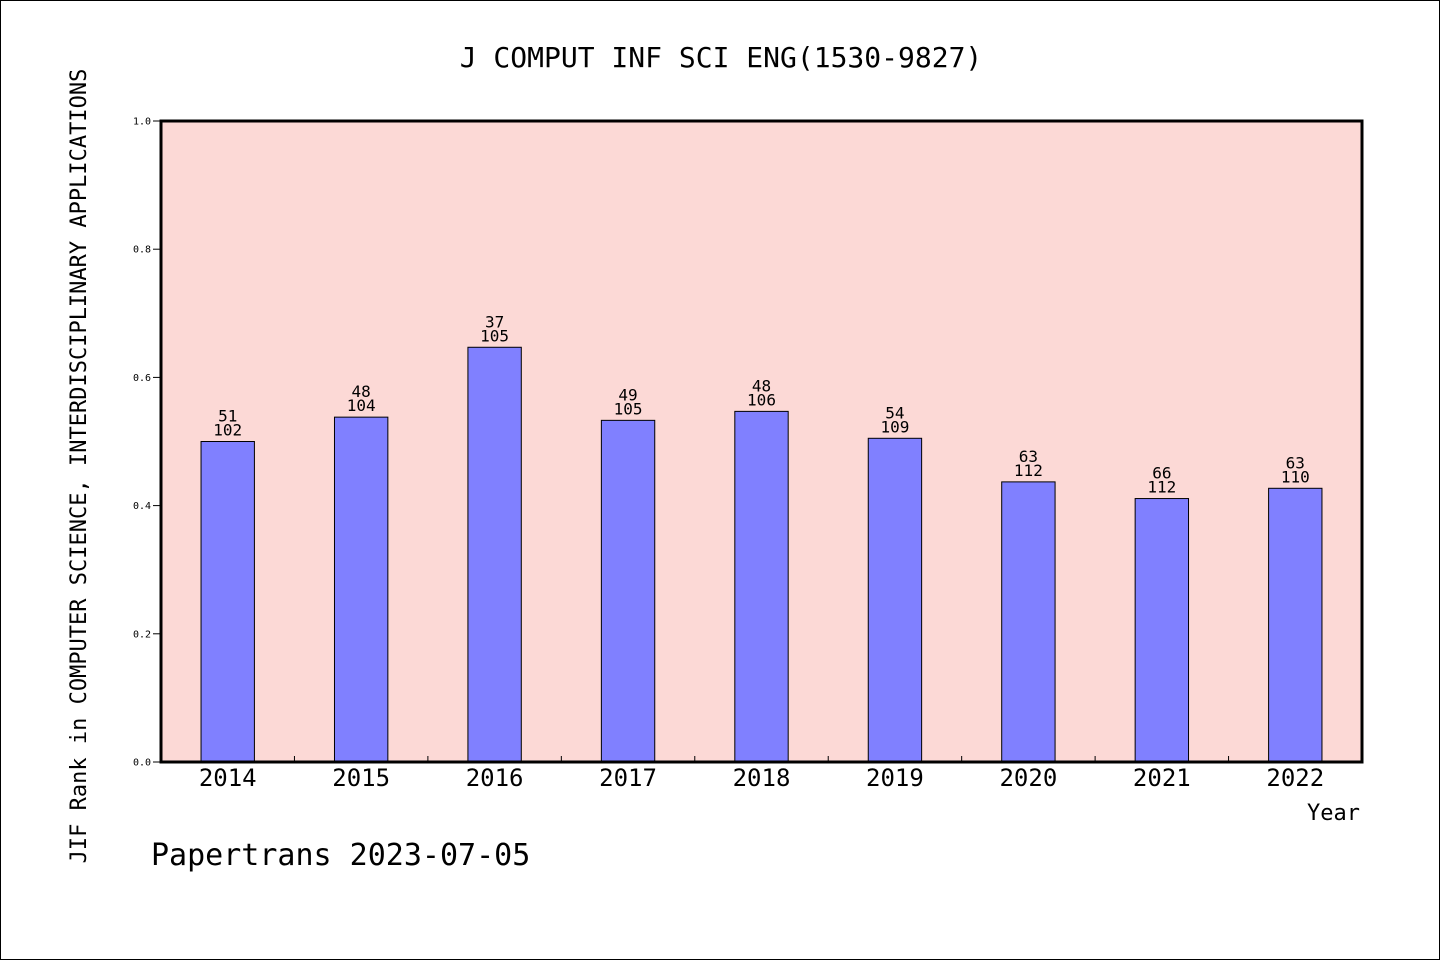  I want to click on y-tick-label: 0.2, so click(142, 634).